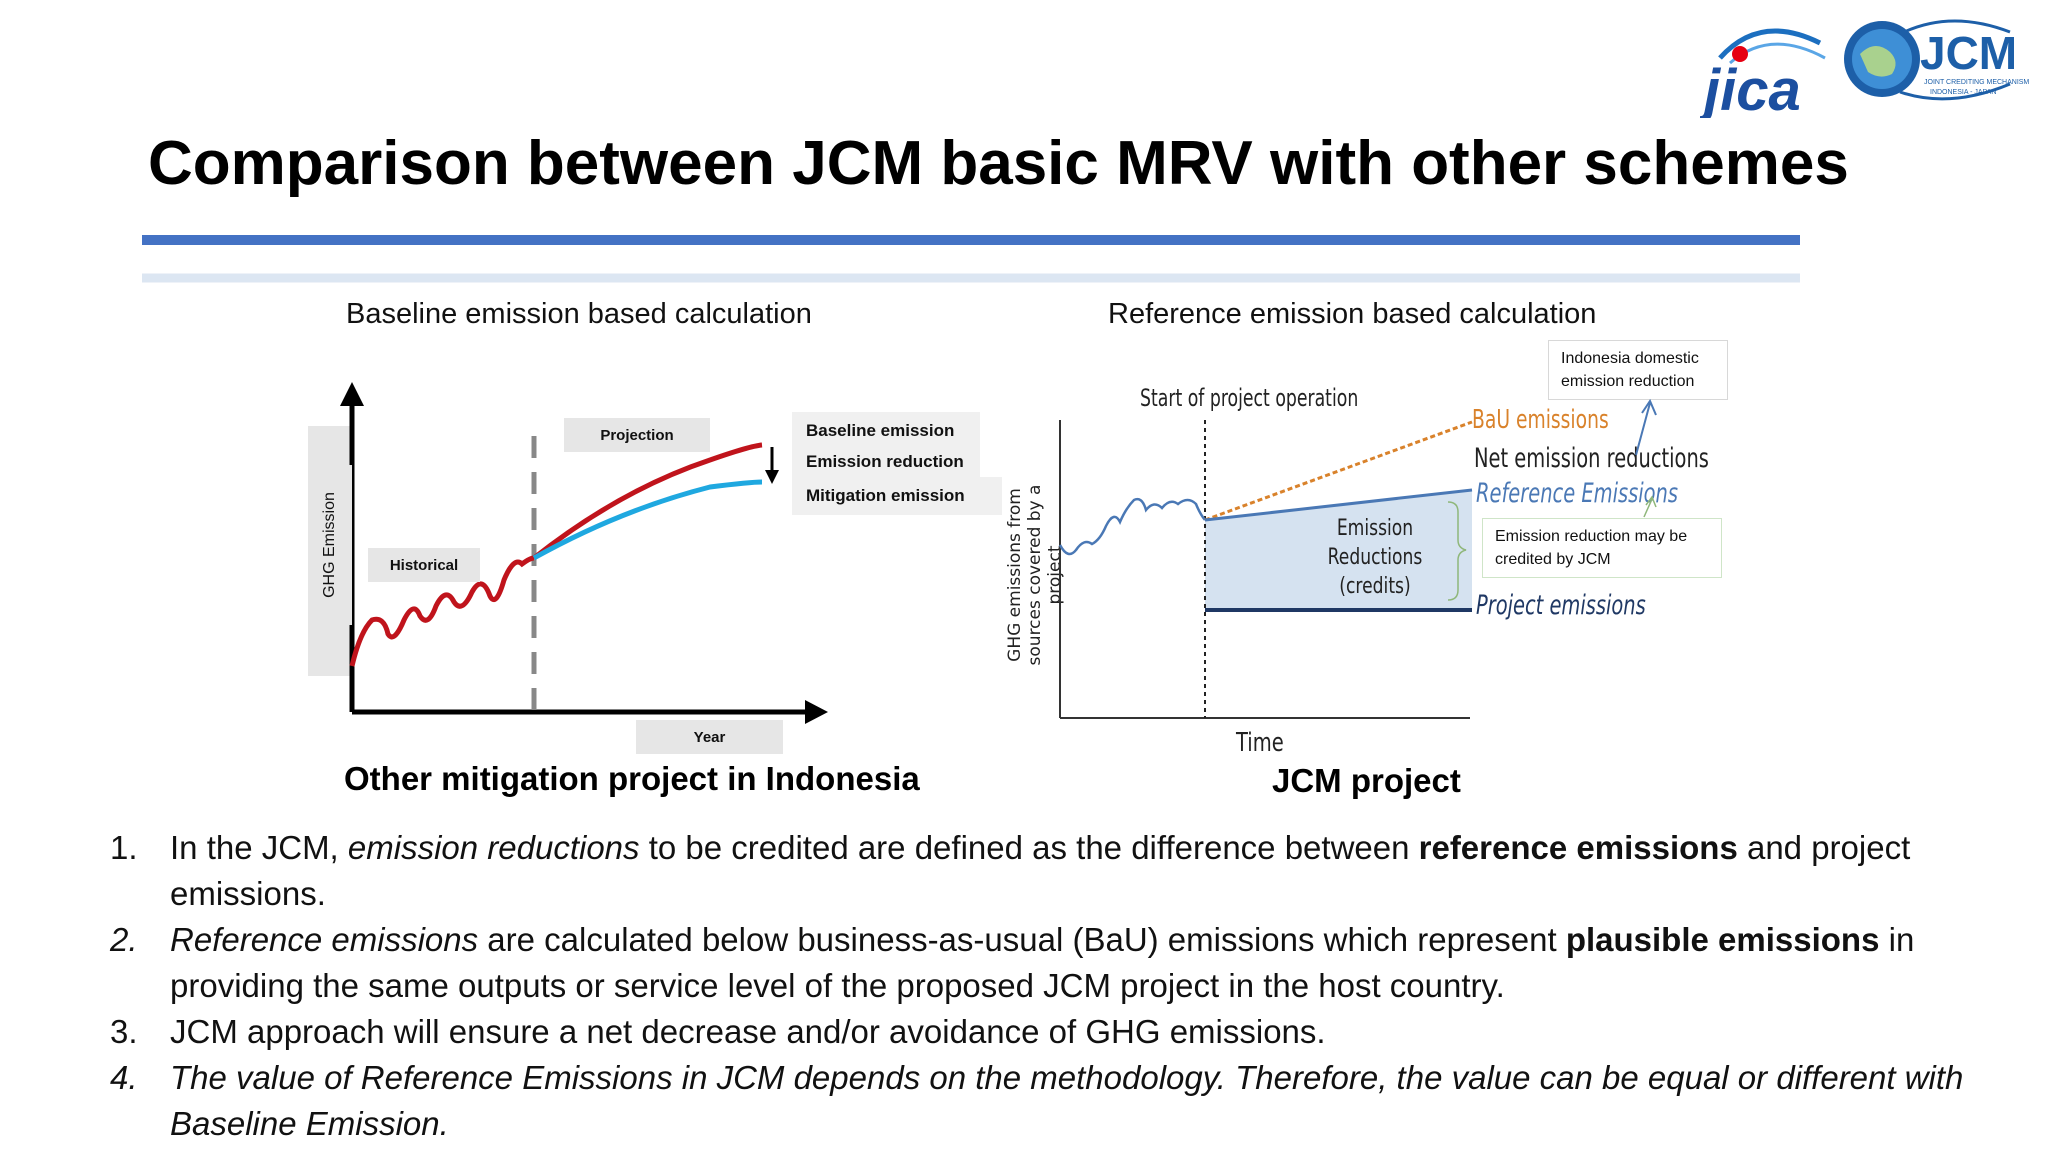 Image resolution: width=2048 pixels, height=1152 pixels. What do you see at coordinates (124, 939) in the screenshot?
I see `point-number: 2.` at bounding box center [124, 939].